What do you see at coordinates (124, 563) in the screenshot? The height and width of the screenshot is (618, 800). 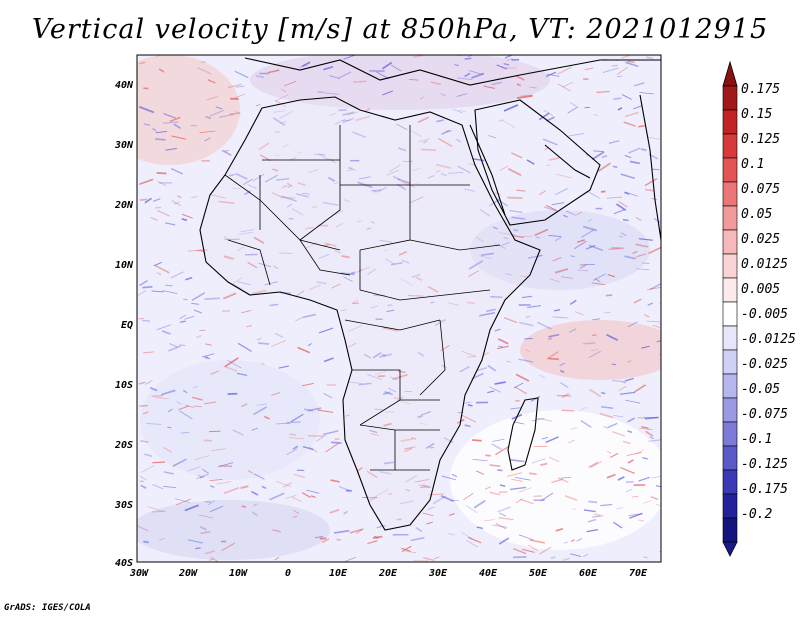 I see `lat-tick-label: 40S` at bounding box center [124, 563].